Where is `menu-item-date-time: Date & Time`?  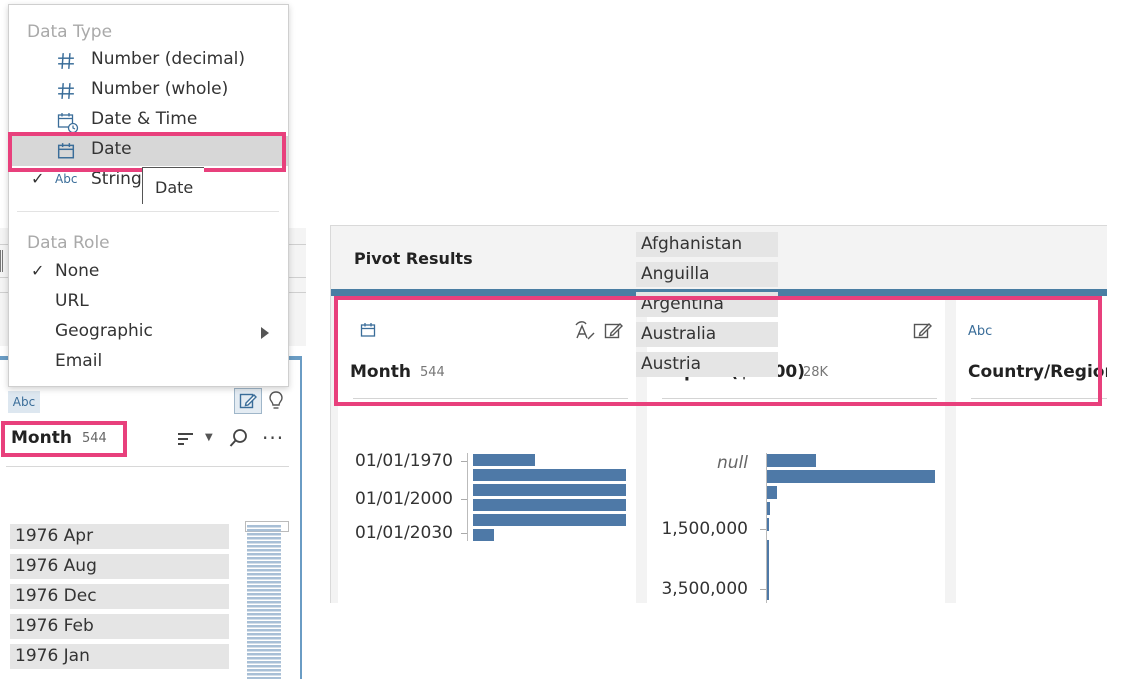 menu-item-date-time: Date & Time is located at coordinates (148, 121).